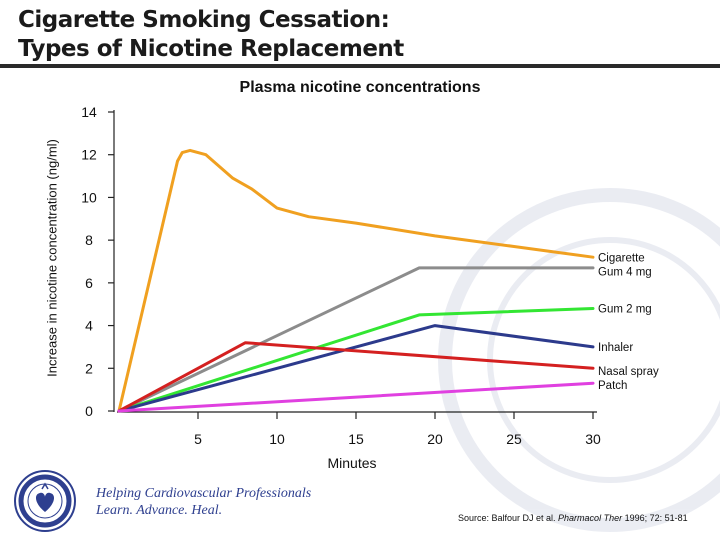  What do you see at coordinates (89, 326) in the screenshot?
I see `y-tick-label: 4` at bounding box center [89, 326].